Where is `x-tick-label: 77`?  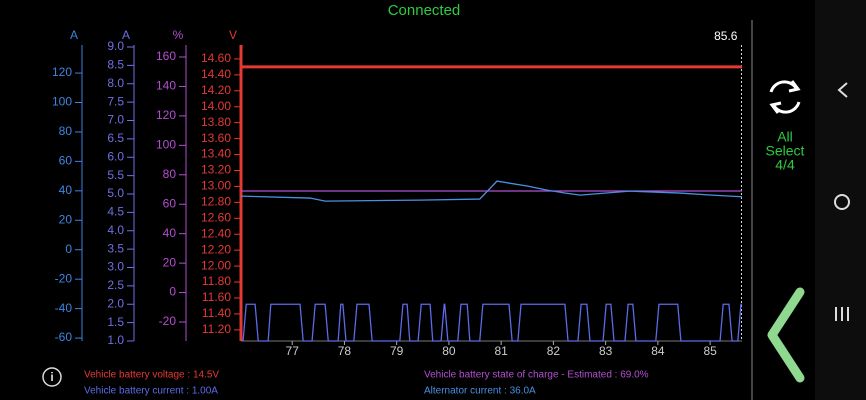
x-tick-label: 77 is located at coordinates (293, 351).